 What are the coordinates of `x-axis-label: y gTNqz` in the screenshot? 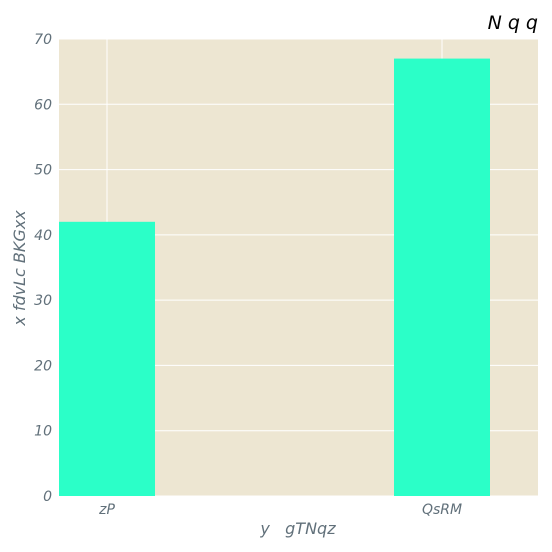 It's located at (297, 528).